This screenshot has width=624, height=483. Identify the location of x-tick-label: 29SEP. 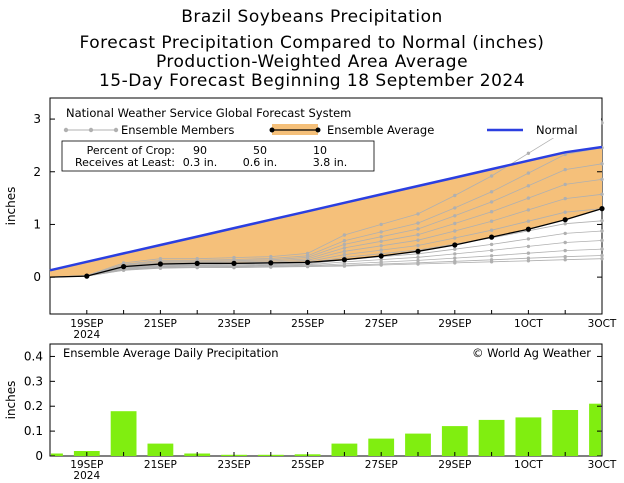
(454, 324).